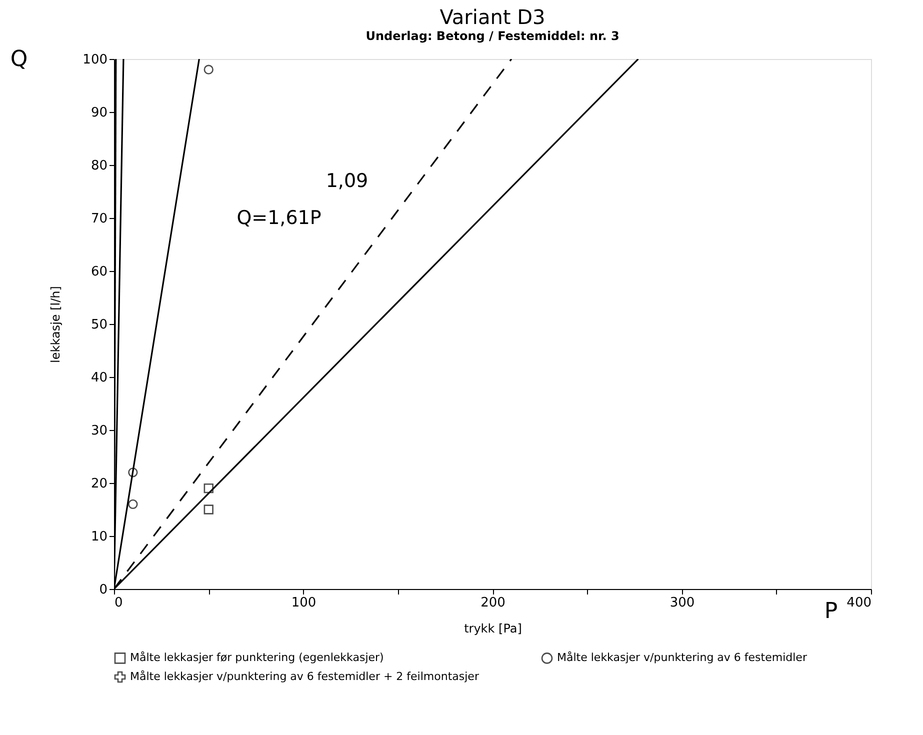 The width and height of the screenshot is (923, 735). Describe the element at coordinates (19, 59) in the screenshot. I see `text: Q` at that location.